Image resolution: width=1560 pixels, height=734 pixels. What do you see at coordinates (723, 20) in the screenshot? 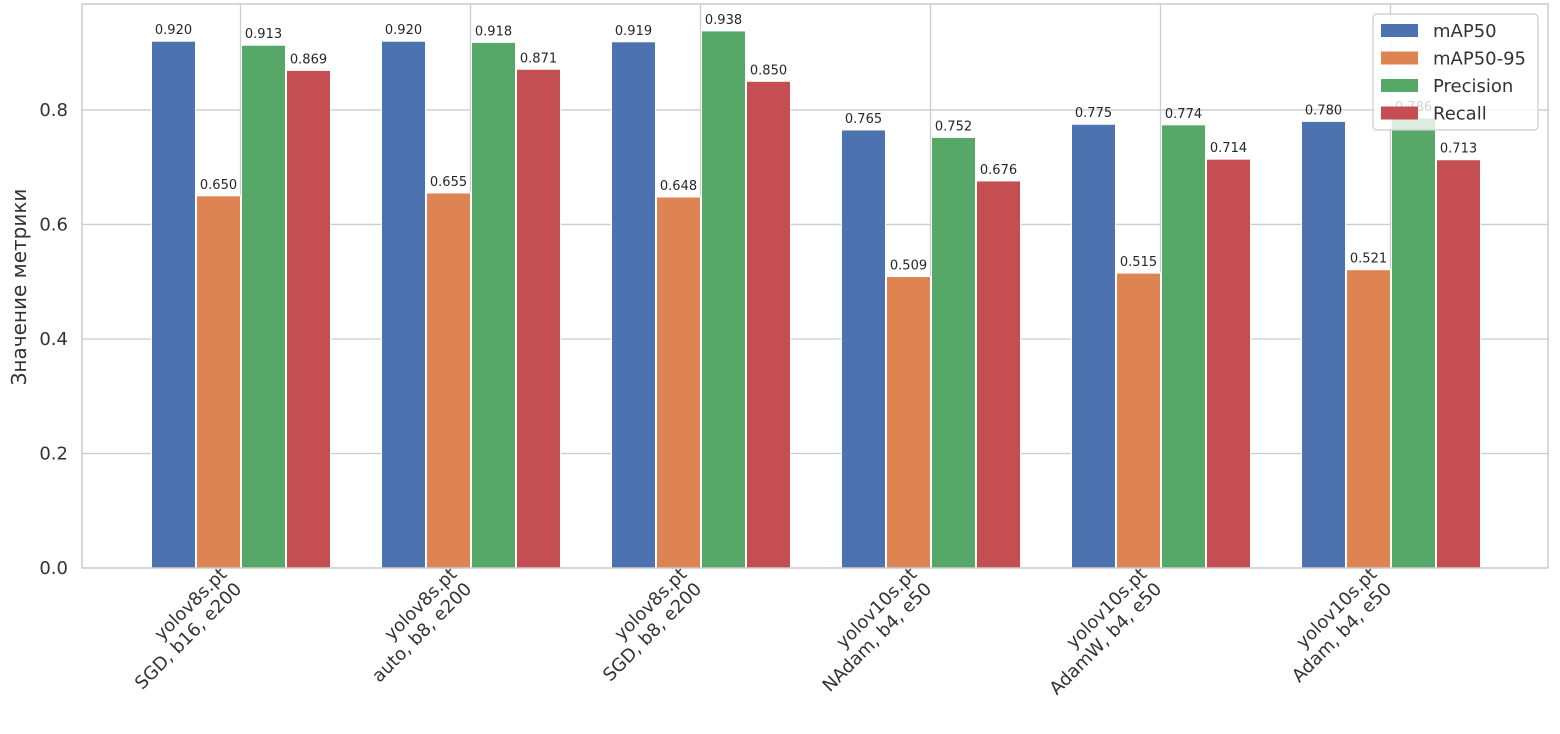
I see `data-label: 0.938` at bounding box center [723, 20].